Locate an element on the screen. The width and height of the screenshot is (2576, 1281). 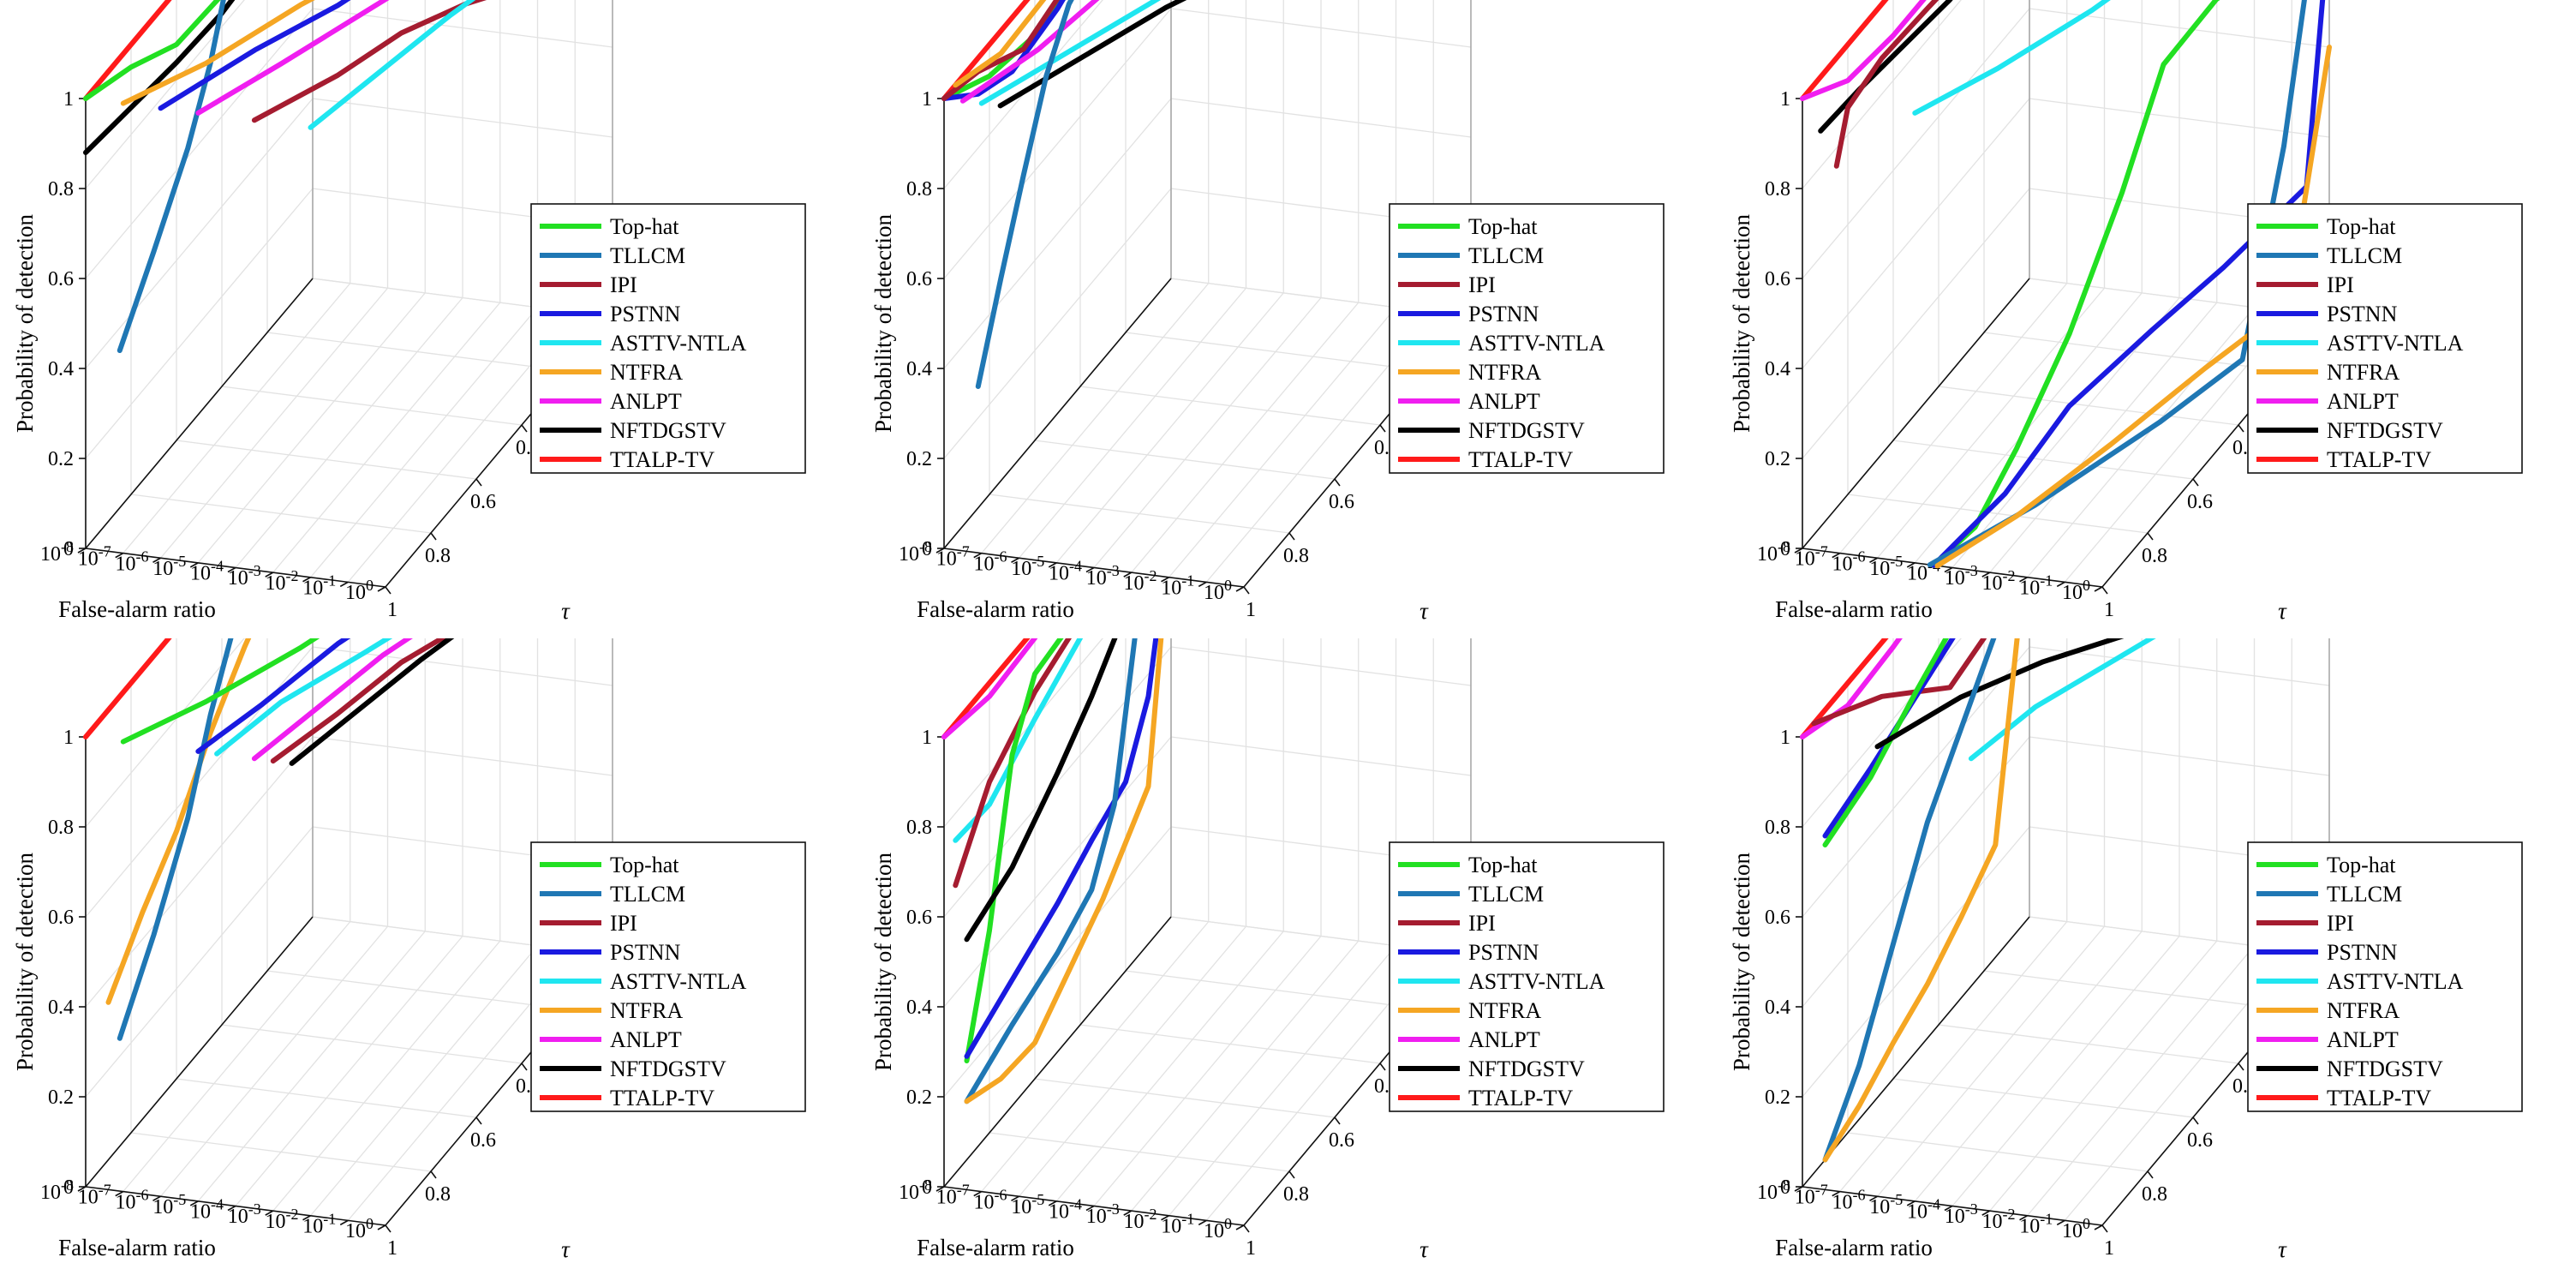
legend-label: NFTDGSTV is located at coordinates (1527, 430).